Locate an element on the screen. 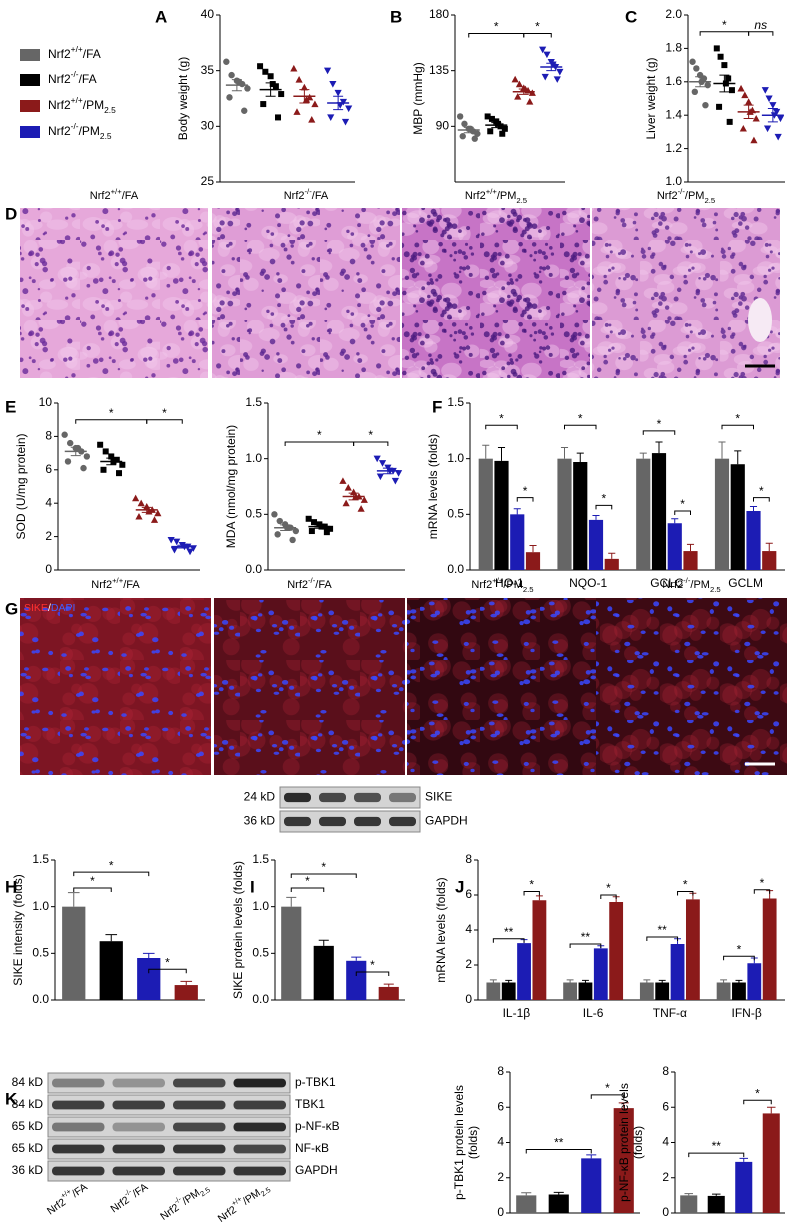 This screenshot has width=789, height=1228. histology-image is located at coordinates (114, 293).